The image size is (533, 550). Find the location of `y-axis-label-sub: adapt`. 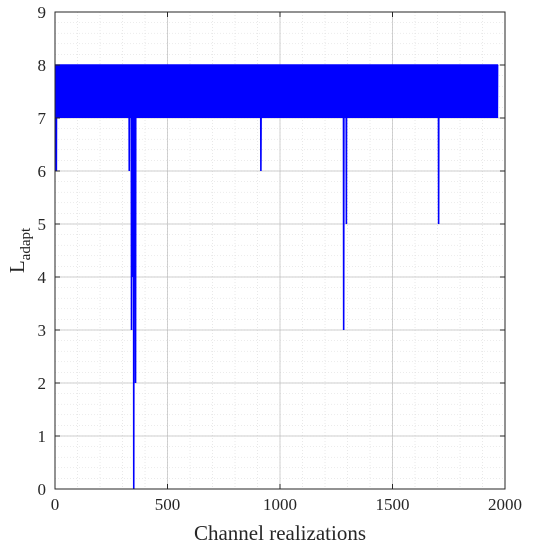

y-axis-label-sub: adapt is located at coordinates (26, 243).